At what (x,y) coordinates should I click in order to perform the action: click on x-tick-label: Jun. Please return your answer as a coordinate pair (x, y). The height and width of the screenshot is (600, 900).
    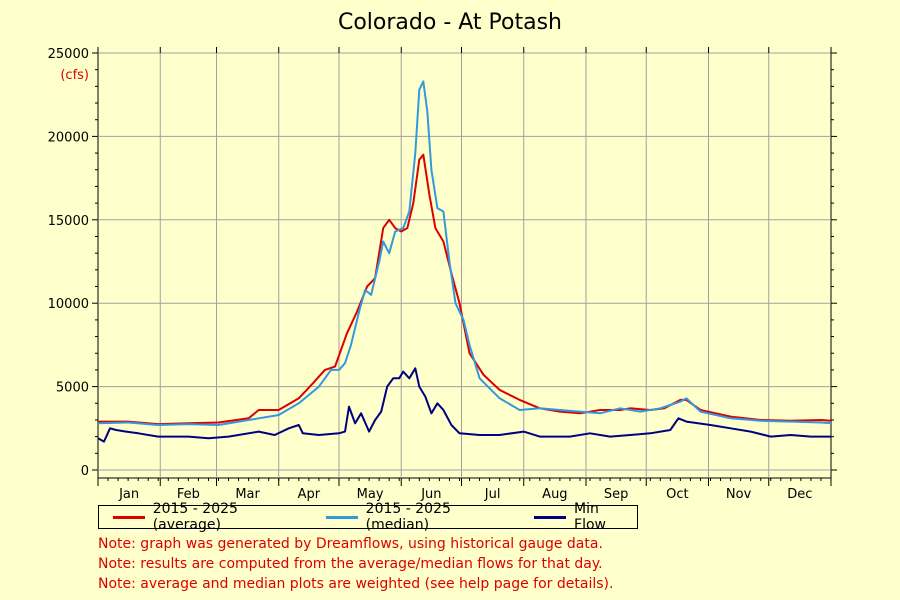
    Looking at the image, I should click on (430, 494).